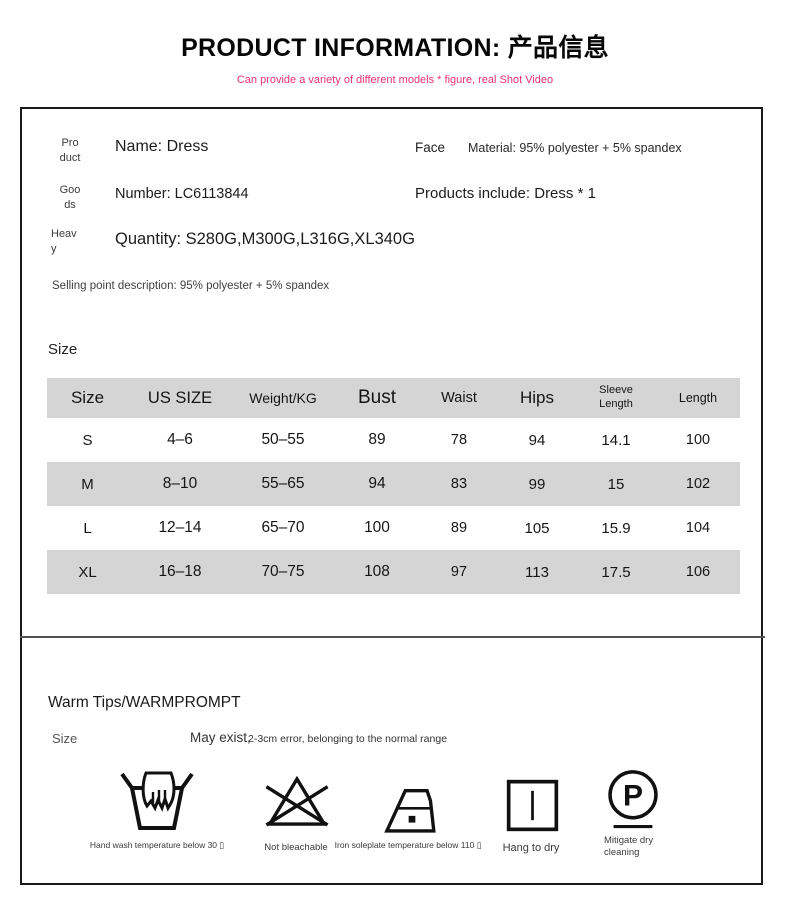  I want to click on size-table-cell: XL, so click(87, 572).